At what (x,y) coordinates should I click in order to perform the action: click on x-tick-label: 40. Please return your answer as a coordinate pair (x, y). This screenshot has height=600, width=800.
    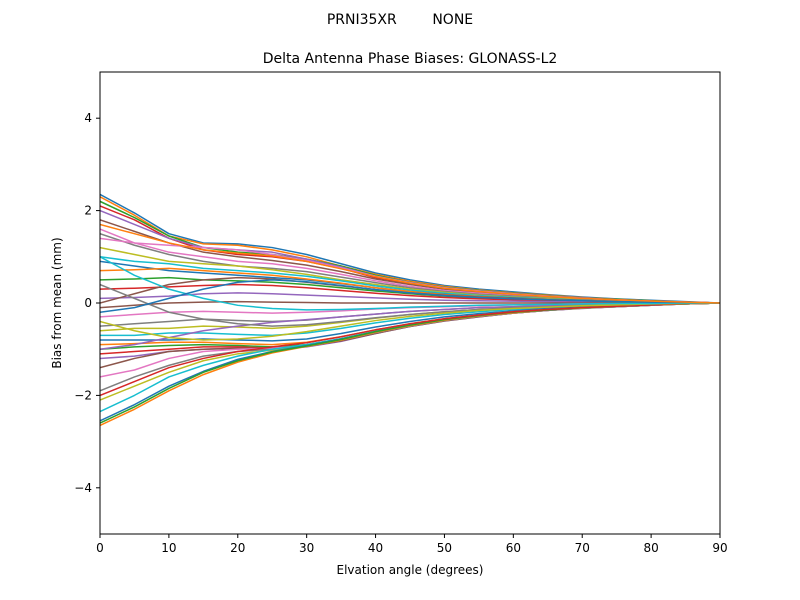
    Looking at the image, I should click on (375, 548).